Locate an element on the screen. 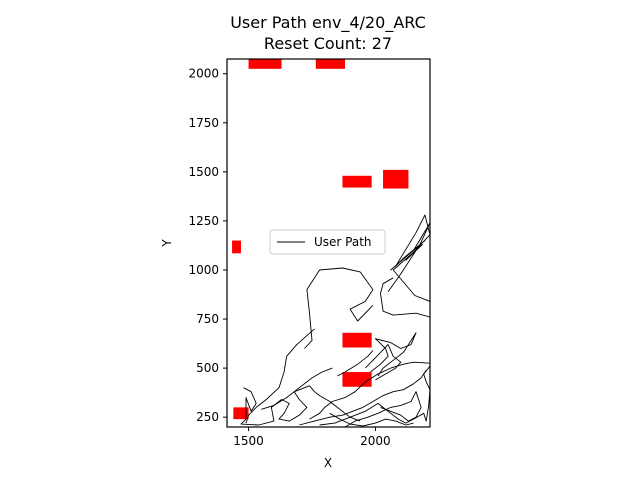 Image resolution: width=640 pixels, height=480 pixels. x-axis-label: X is located at coordinates (328, 463).